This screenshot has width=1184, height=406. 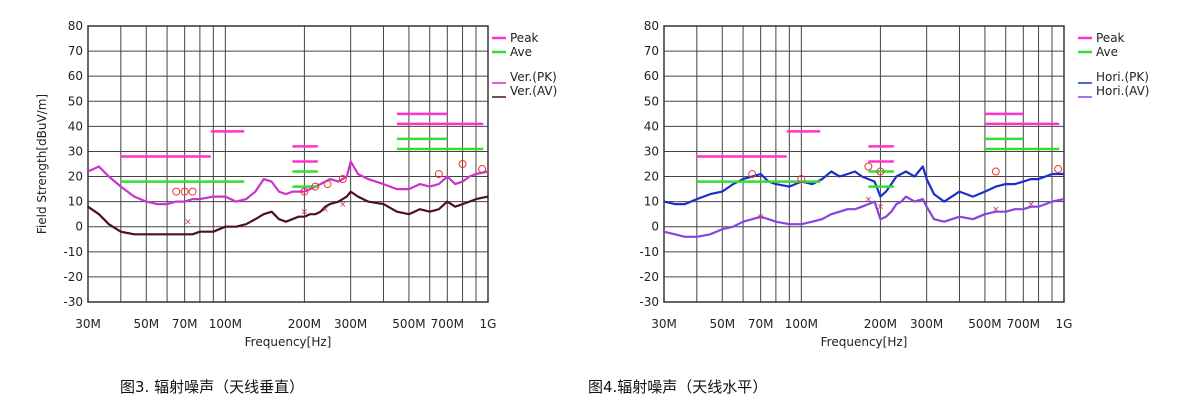 What do you see at coordinates (533, 77) in the screenshot?
I see `legend-label: Ver.(PK)` at bounding box center [533, 77].